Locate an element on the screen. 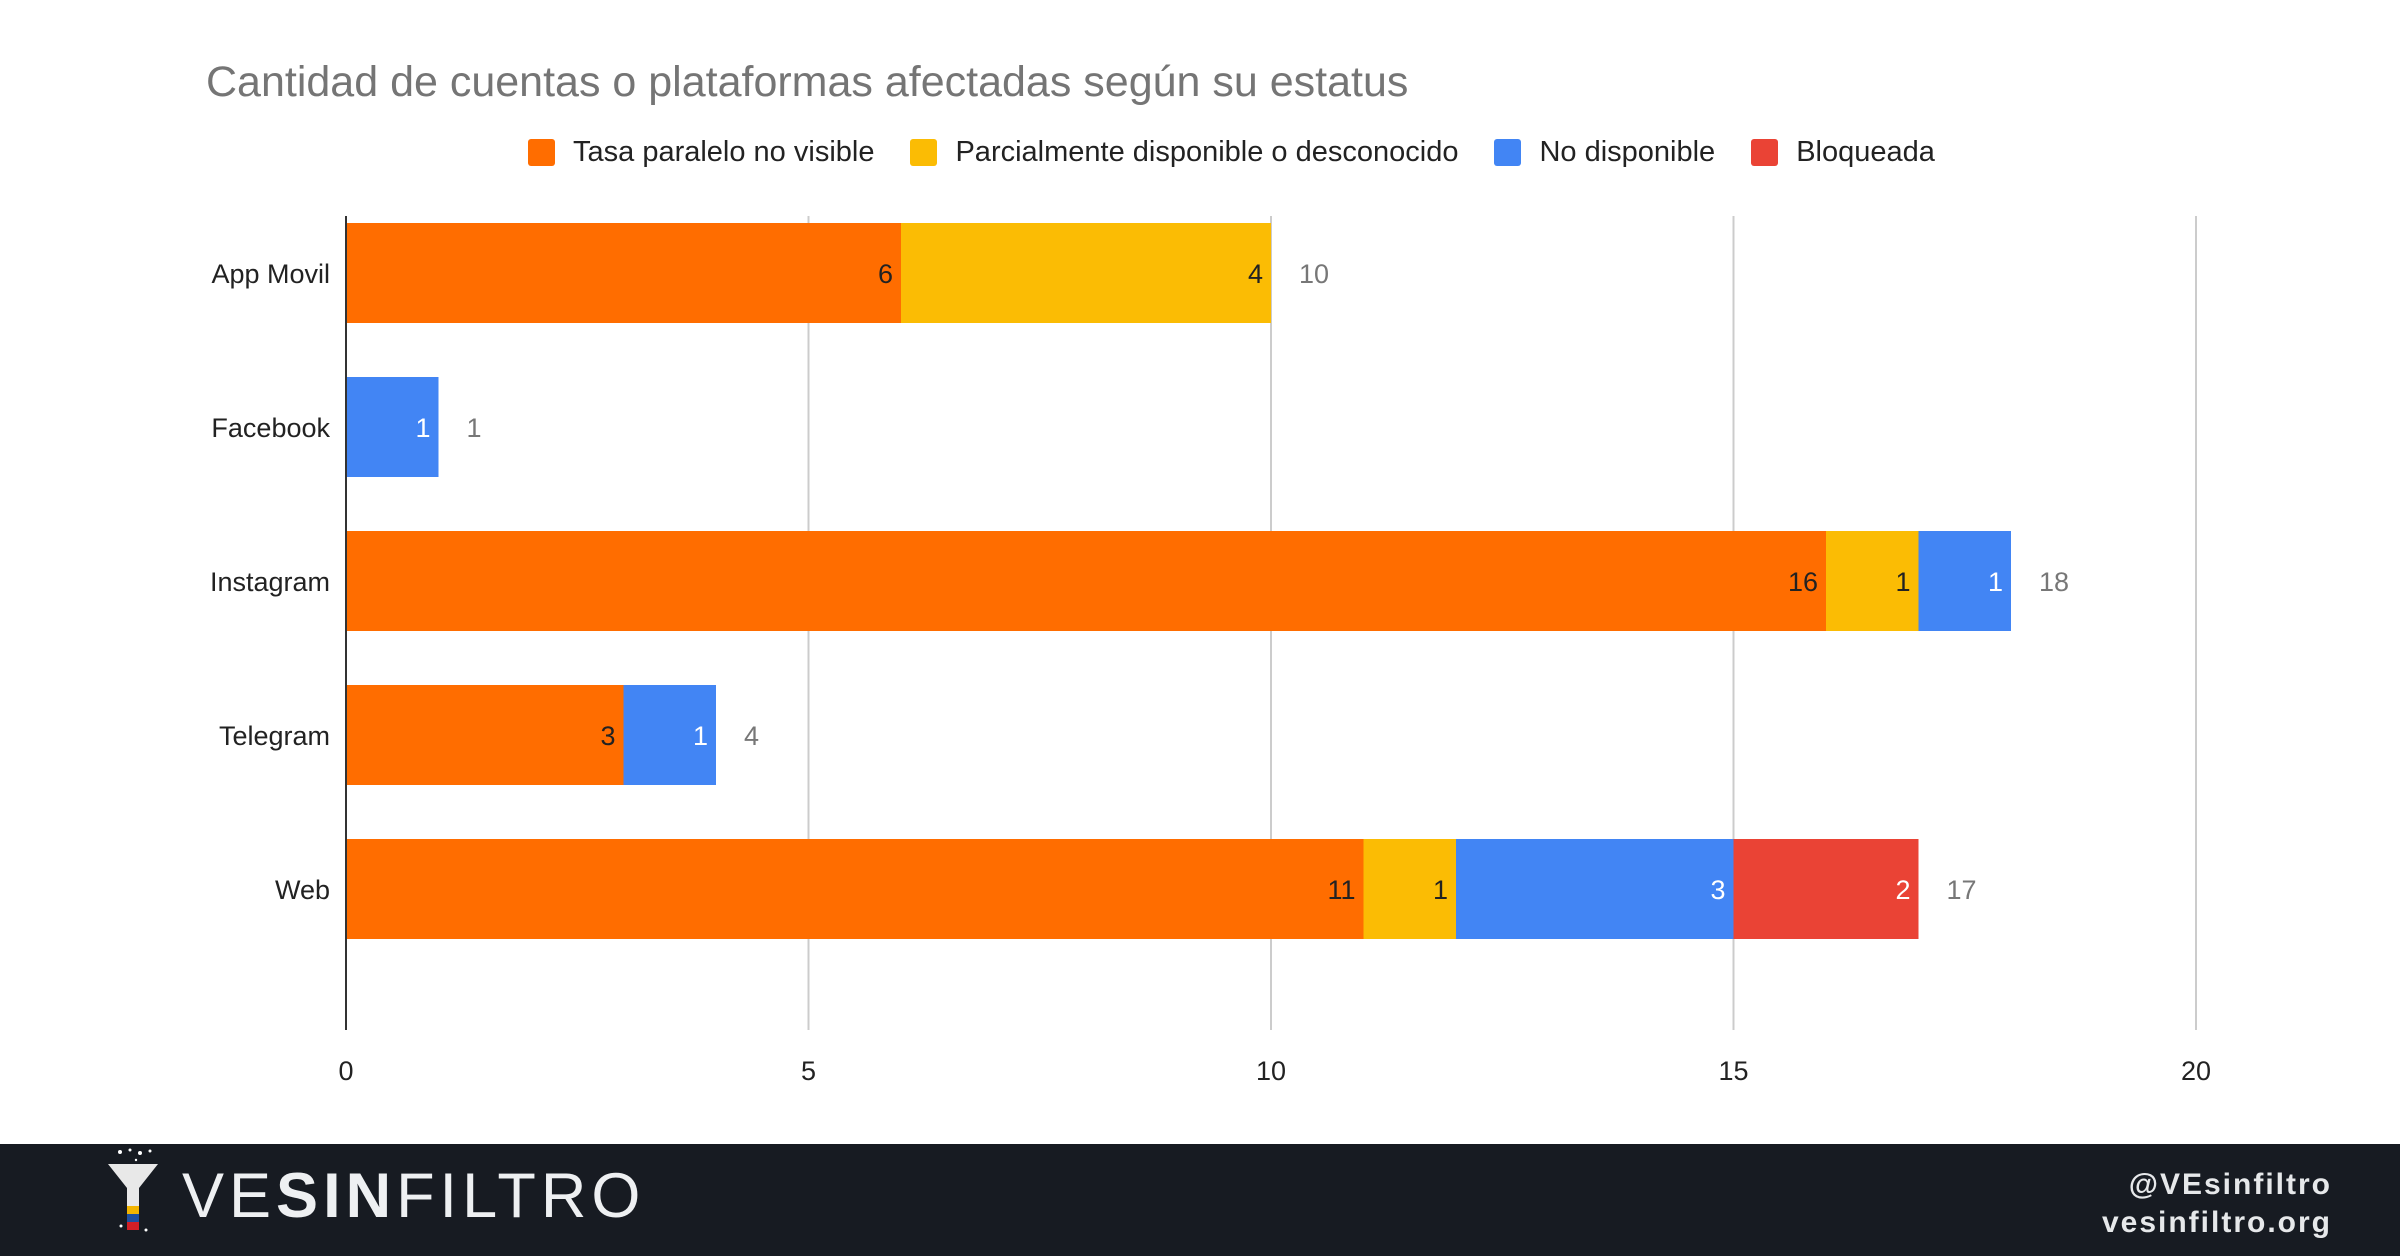 This screenshot has height=1256, width=2400. bar-instagram-tasa-paralelo-no-visible is located at coordinates (1086, 581).